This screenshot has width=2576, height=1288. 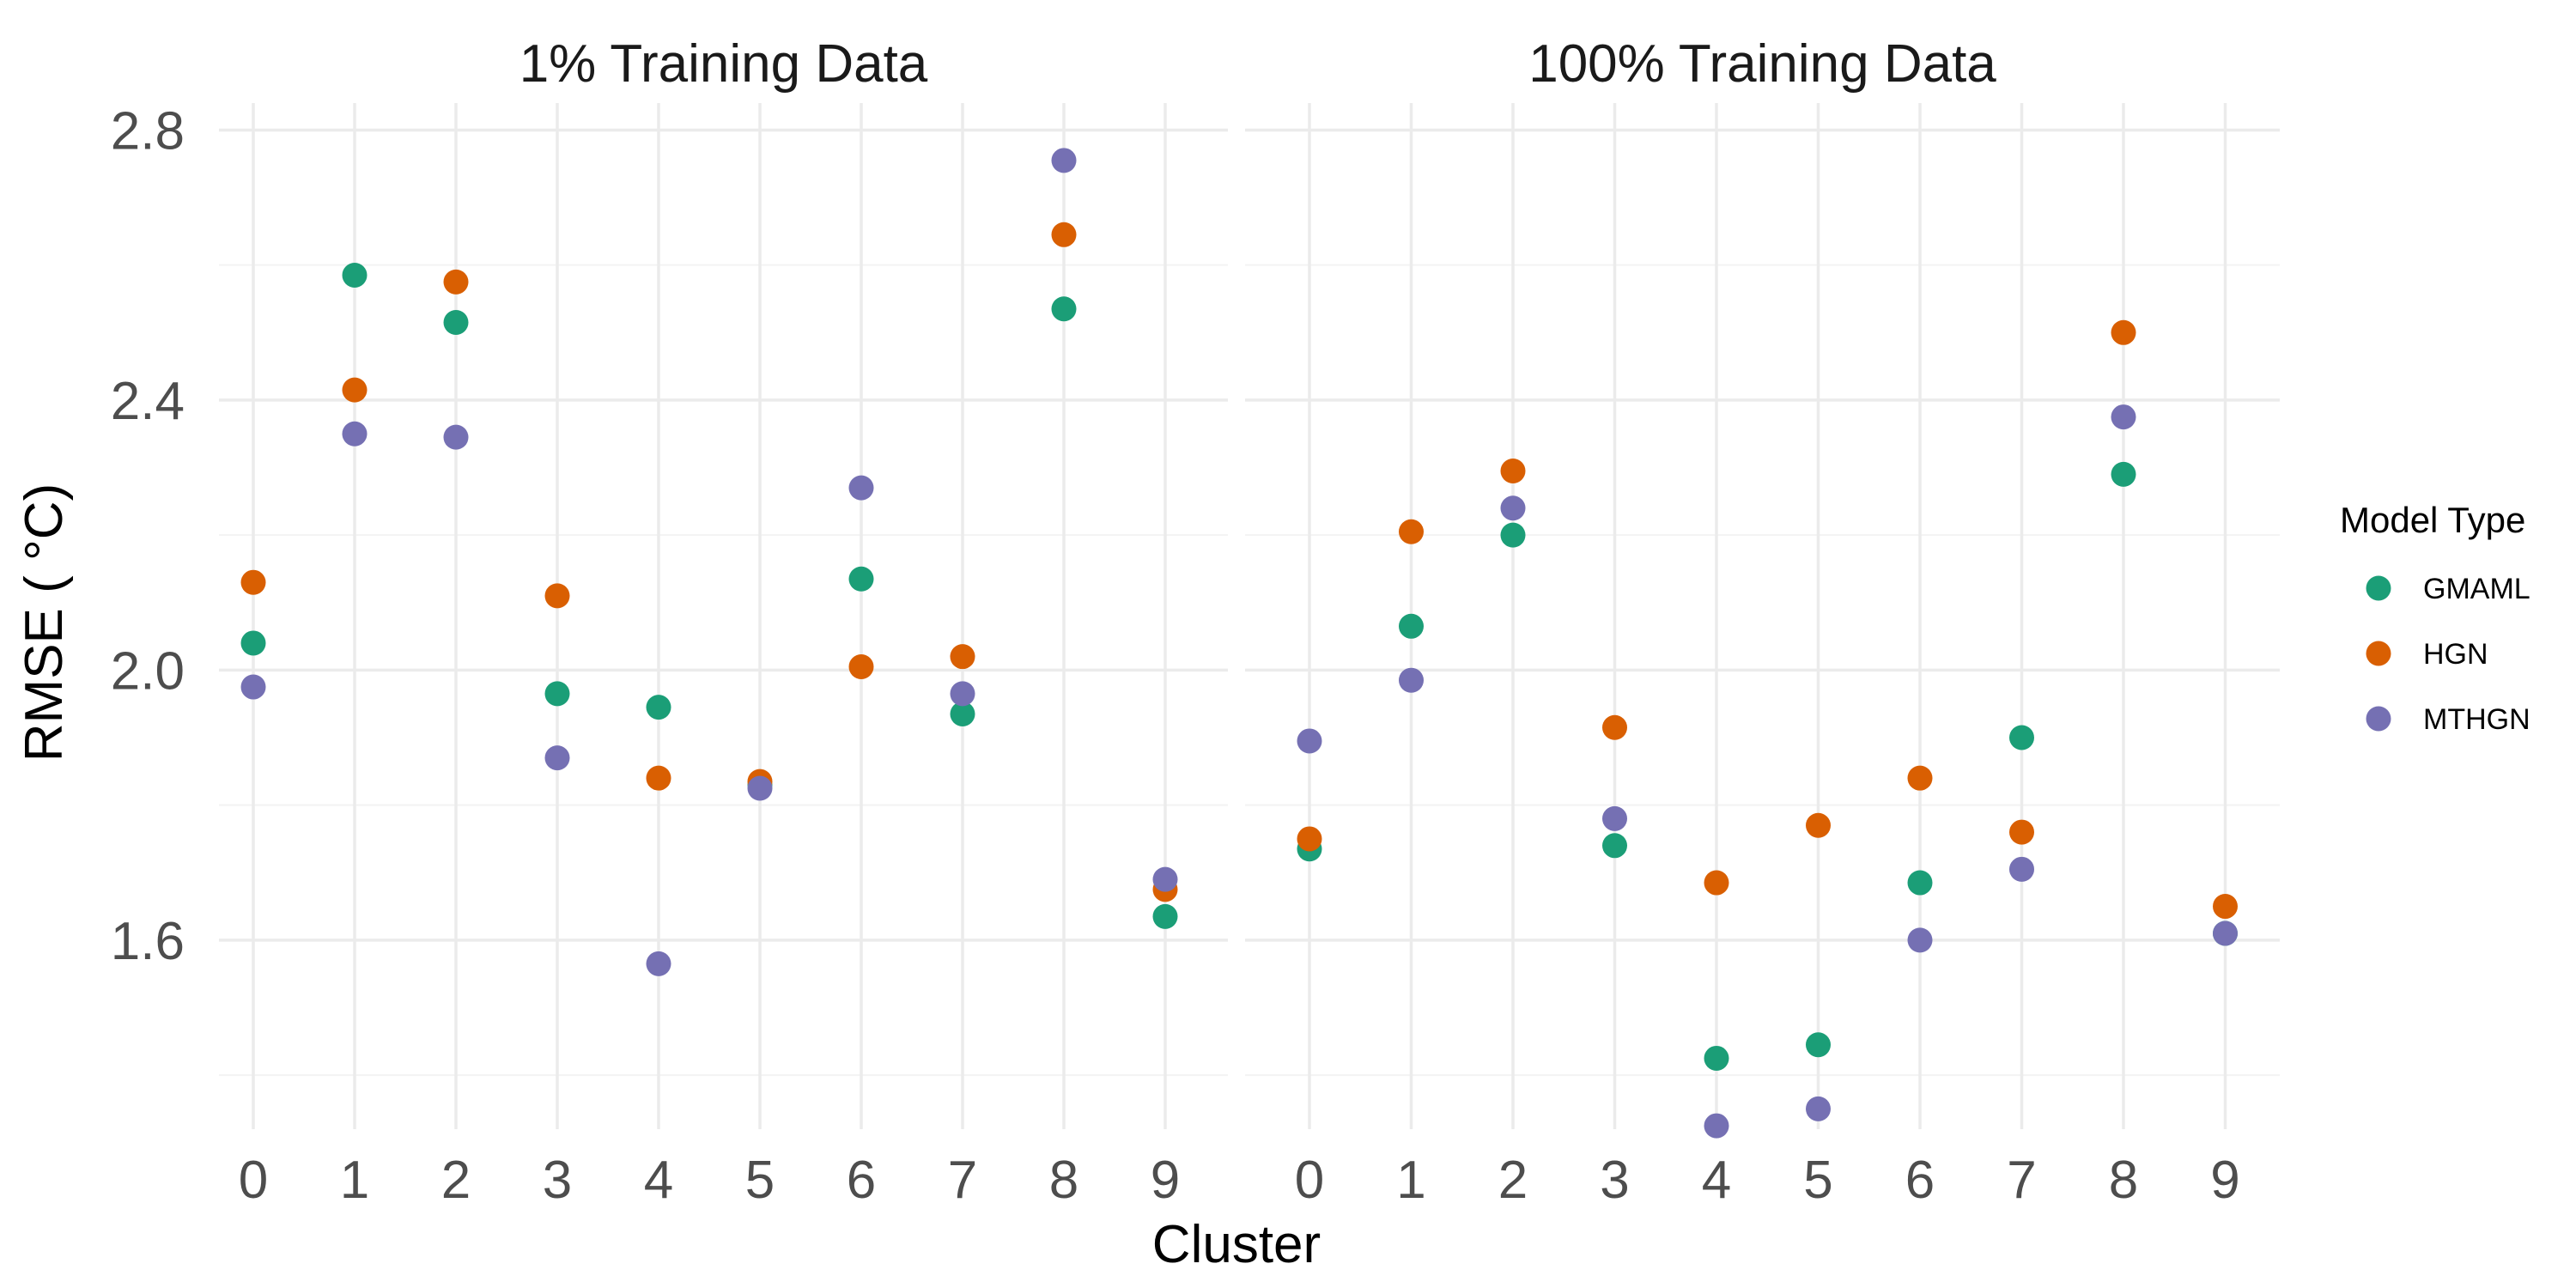 I want to click on legend-entry-hgn: HGN, so click(x=2427, y=654).